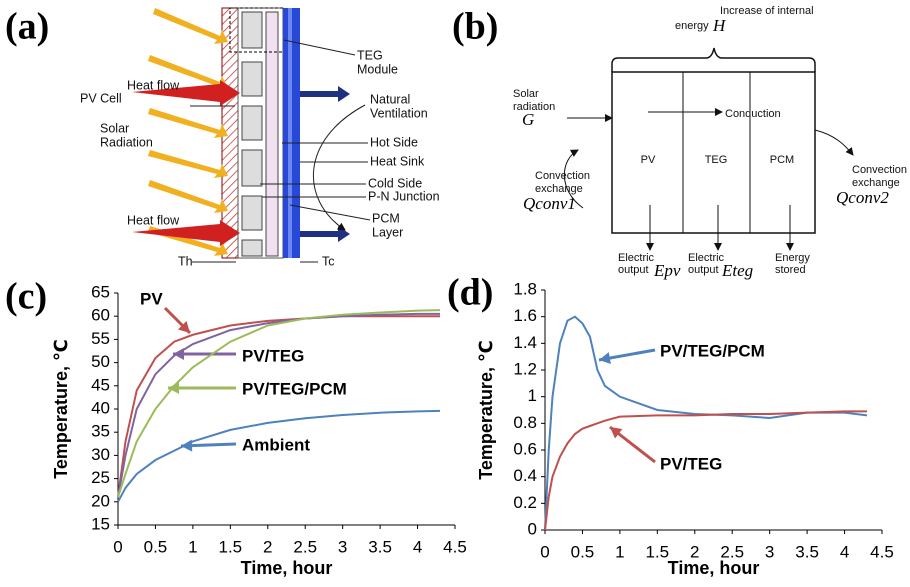  Describe the element at coordinates (395, 183) in the screenshot. I see `diagram-label: Cold Side` at that location.